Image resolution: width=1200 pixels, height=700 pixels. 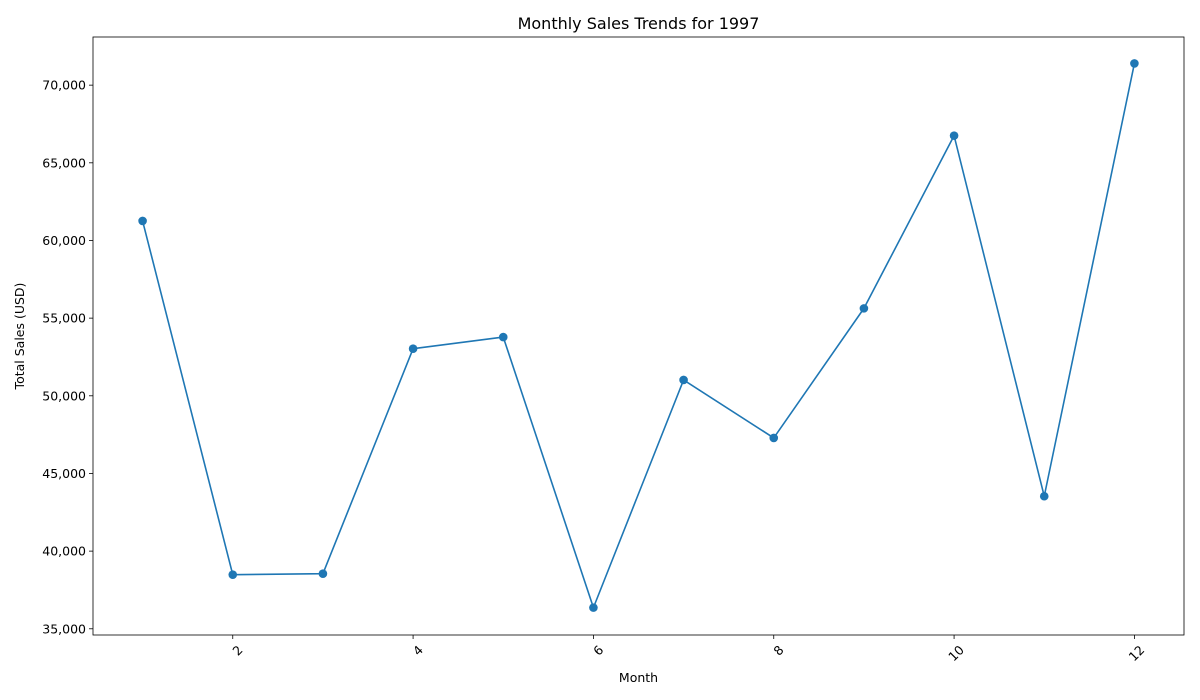 What do you see at coordinates (1136, 653) in the screenshot?
I see `x-tick-label: 12` at bounding box center [1136, 653].